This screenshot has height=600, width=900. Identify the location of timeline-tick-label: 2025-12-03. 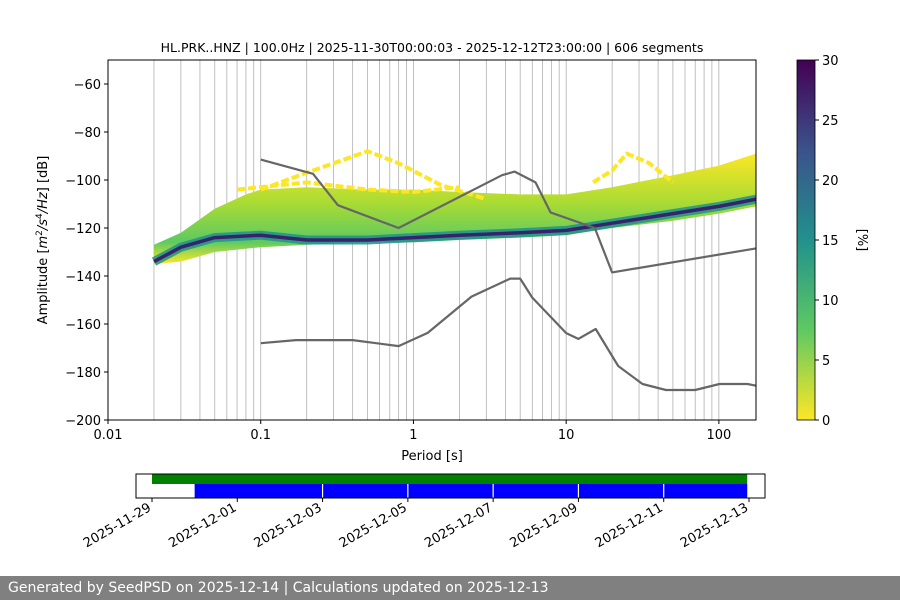
(288, 525).